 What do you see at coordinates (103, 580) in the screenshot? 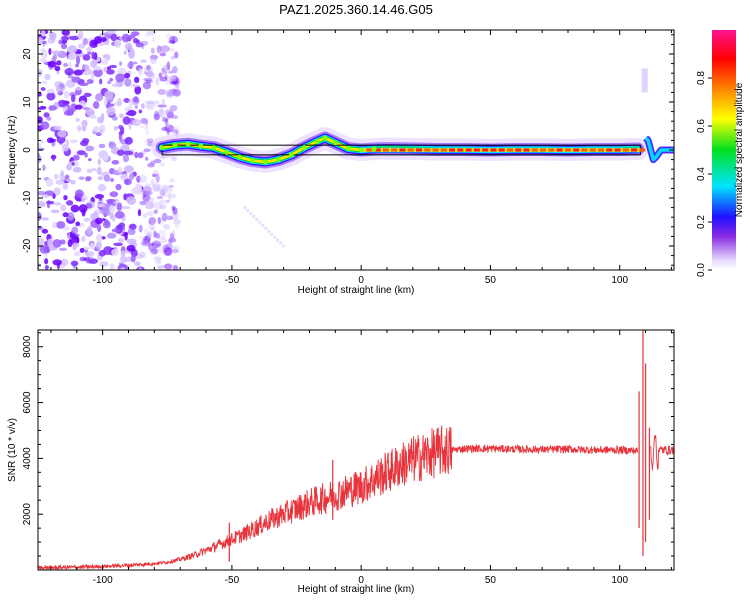
I see `x-tick-label: -100` at bounding box center [103, 580].